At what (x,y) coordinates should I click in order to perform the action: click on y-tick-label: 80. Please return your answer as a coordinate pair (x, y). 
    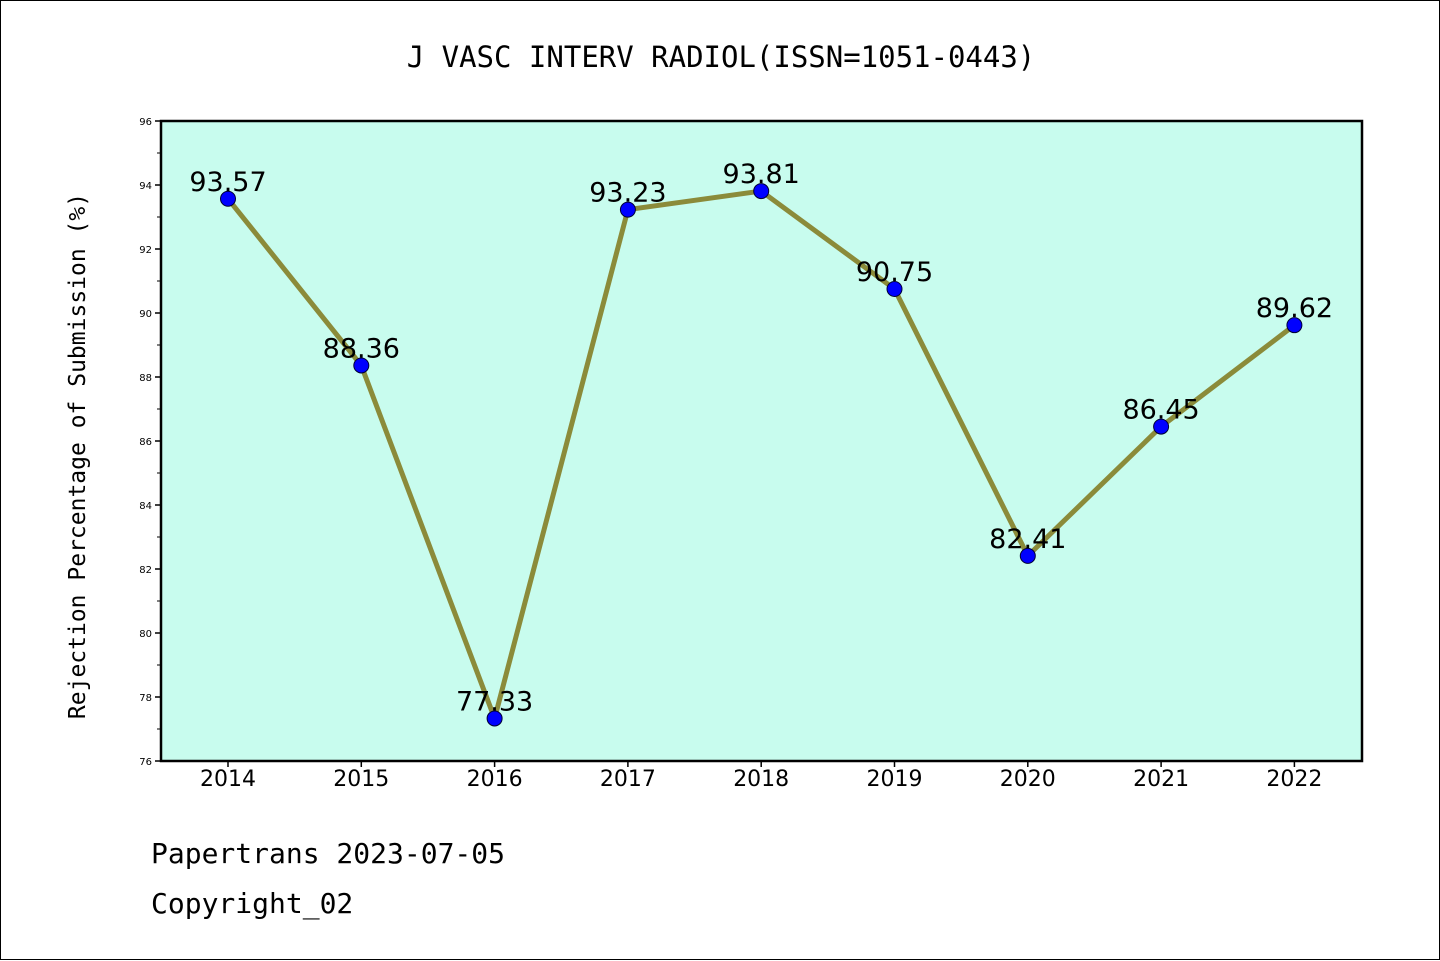
    Looking at the image, I should click on (145, 634).